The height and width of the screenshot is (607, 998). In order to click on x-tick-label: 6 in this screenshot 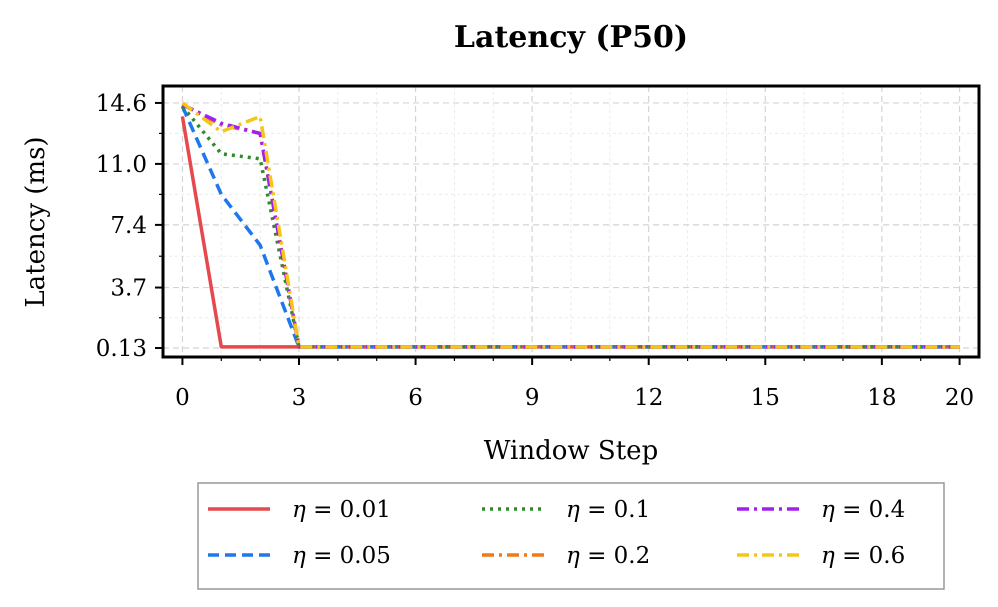, I will do `click(415, 398)`.